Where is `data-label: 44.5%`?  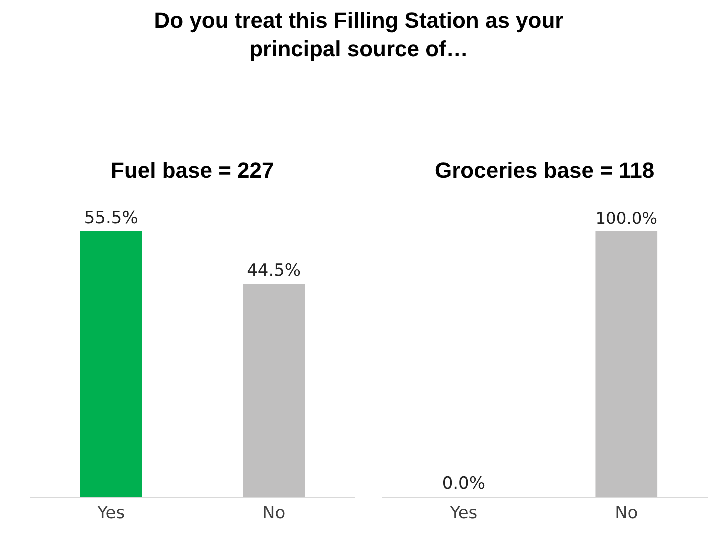
data-label: 44.5% is located at coordinates (274, 271).